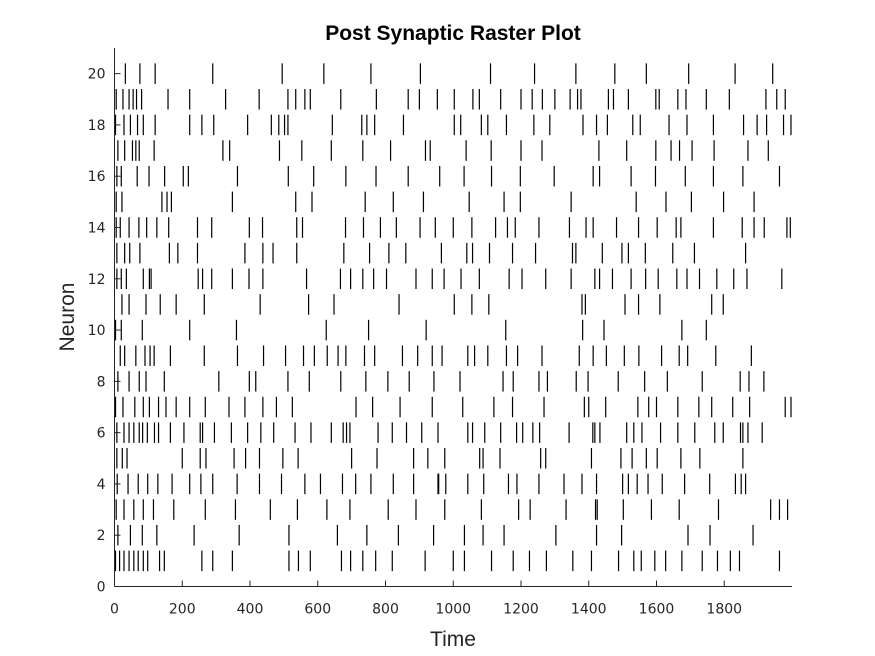 The width and height of the screenshot is (875, 656). What do you see at coordinates (521, 610) in the screenshot?
I see `x-tick-label: 1200` at bounding box center [521, 610].